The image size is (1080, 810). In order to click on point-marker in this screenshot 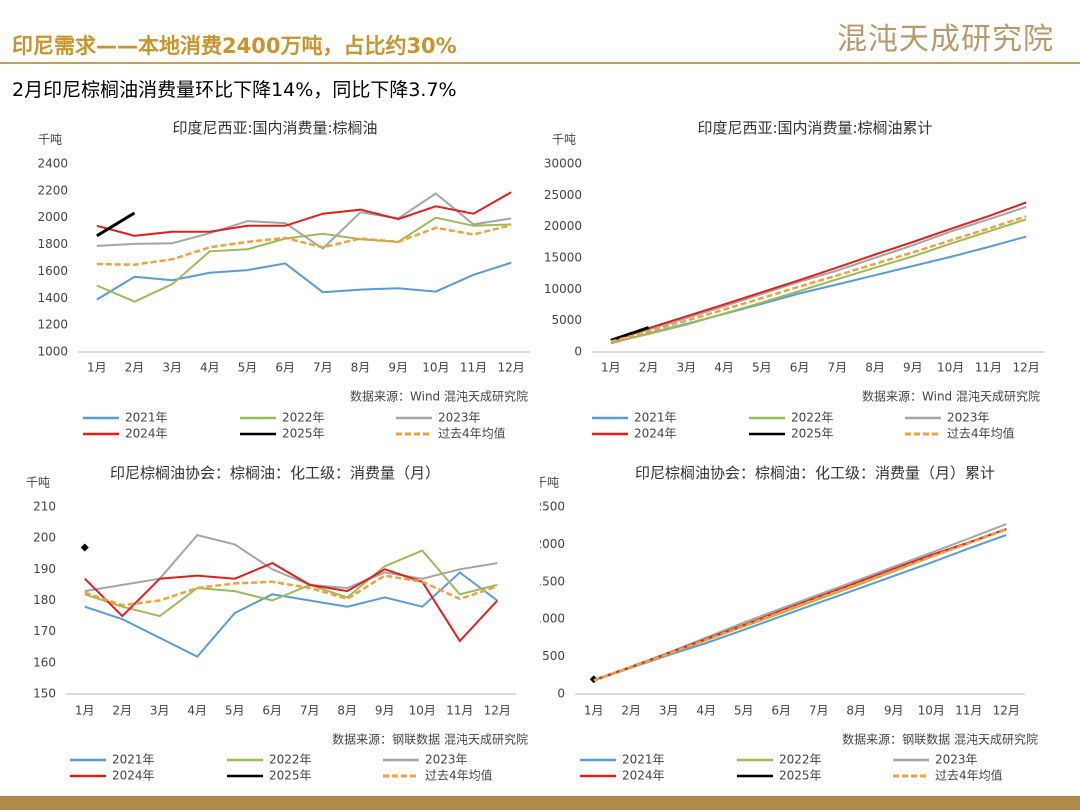, I will do `click(84, 547)`.